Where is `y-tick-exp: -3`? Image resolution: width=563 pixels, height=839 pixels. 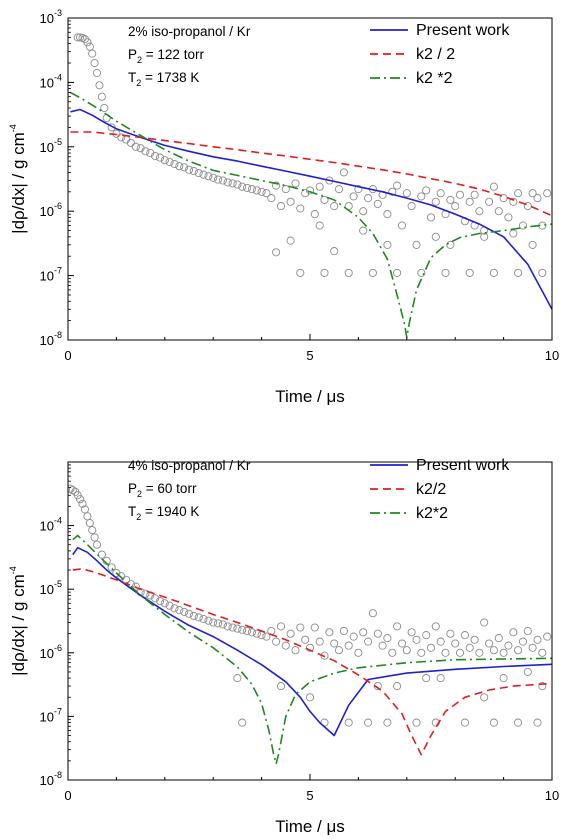 y-tick-exp: -3 is located at coordinates (58, 13).